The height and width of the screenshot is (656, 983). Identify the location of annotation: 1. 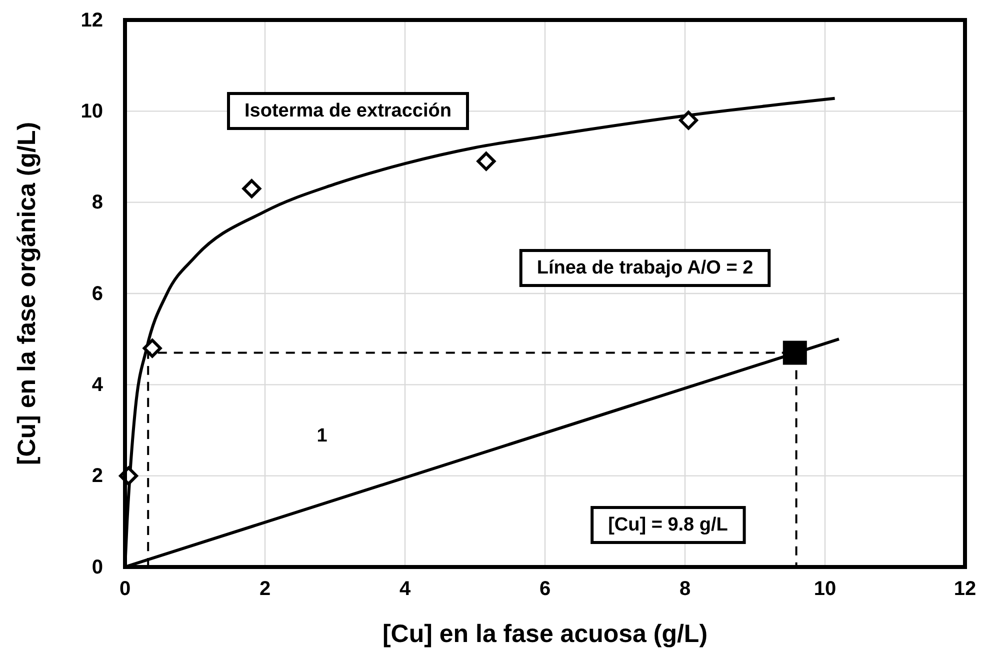
(322, 436).